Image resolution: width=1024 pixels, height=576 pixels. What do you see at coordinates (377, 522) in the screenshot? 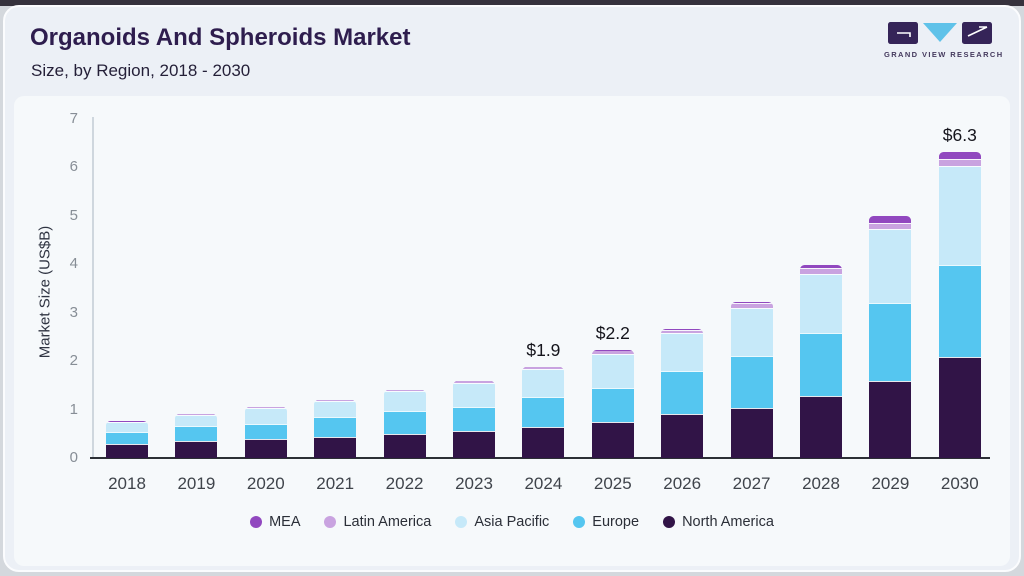
I see `legend-item-latin-america: Latin America` at bounding box center [377, 522].